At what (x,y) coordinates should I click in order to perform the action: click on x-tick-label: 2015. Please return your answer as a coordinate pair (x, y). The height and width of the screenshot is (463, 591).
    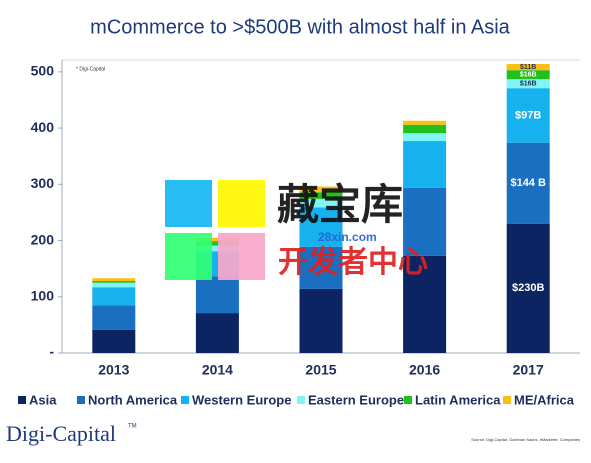
    Looking at the image, I should click on (320, 370).